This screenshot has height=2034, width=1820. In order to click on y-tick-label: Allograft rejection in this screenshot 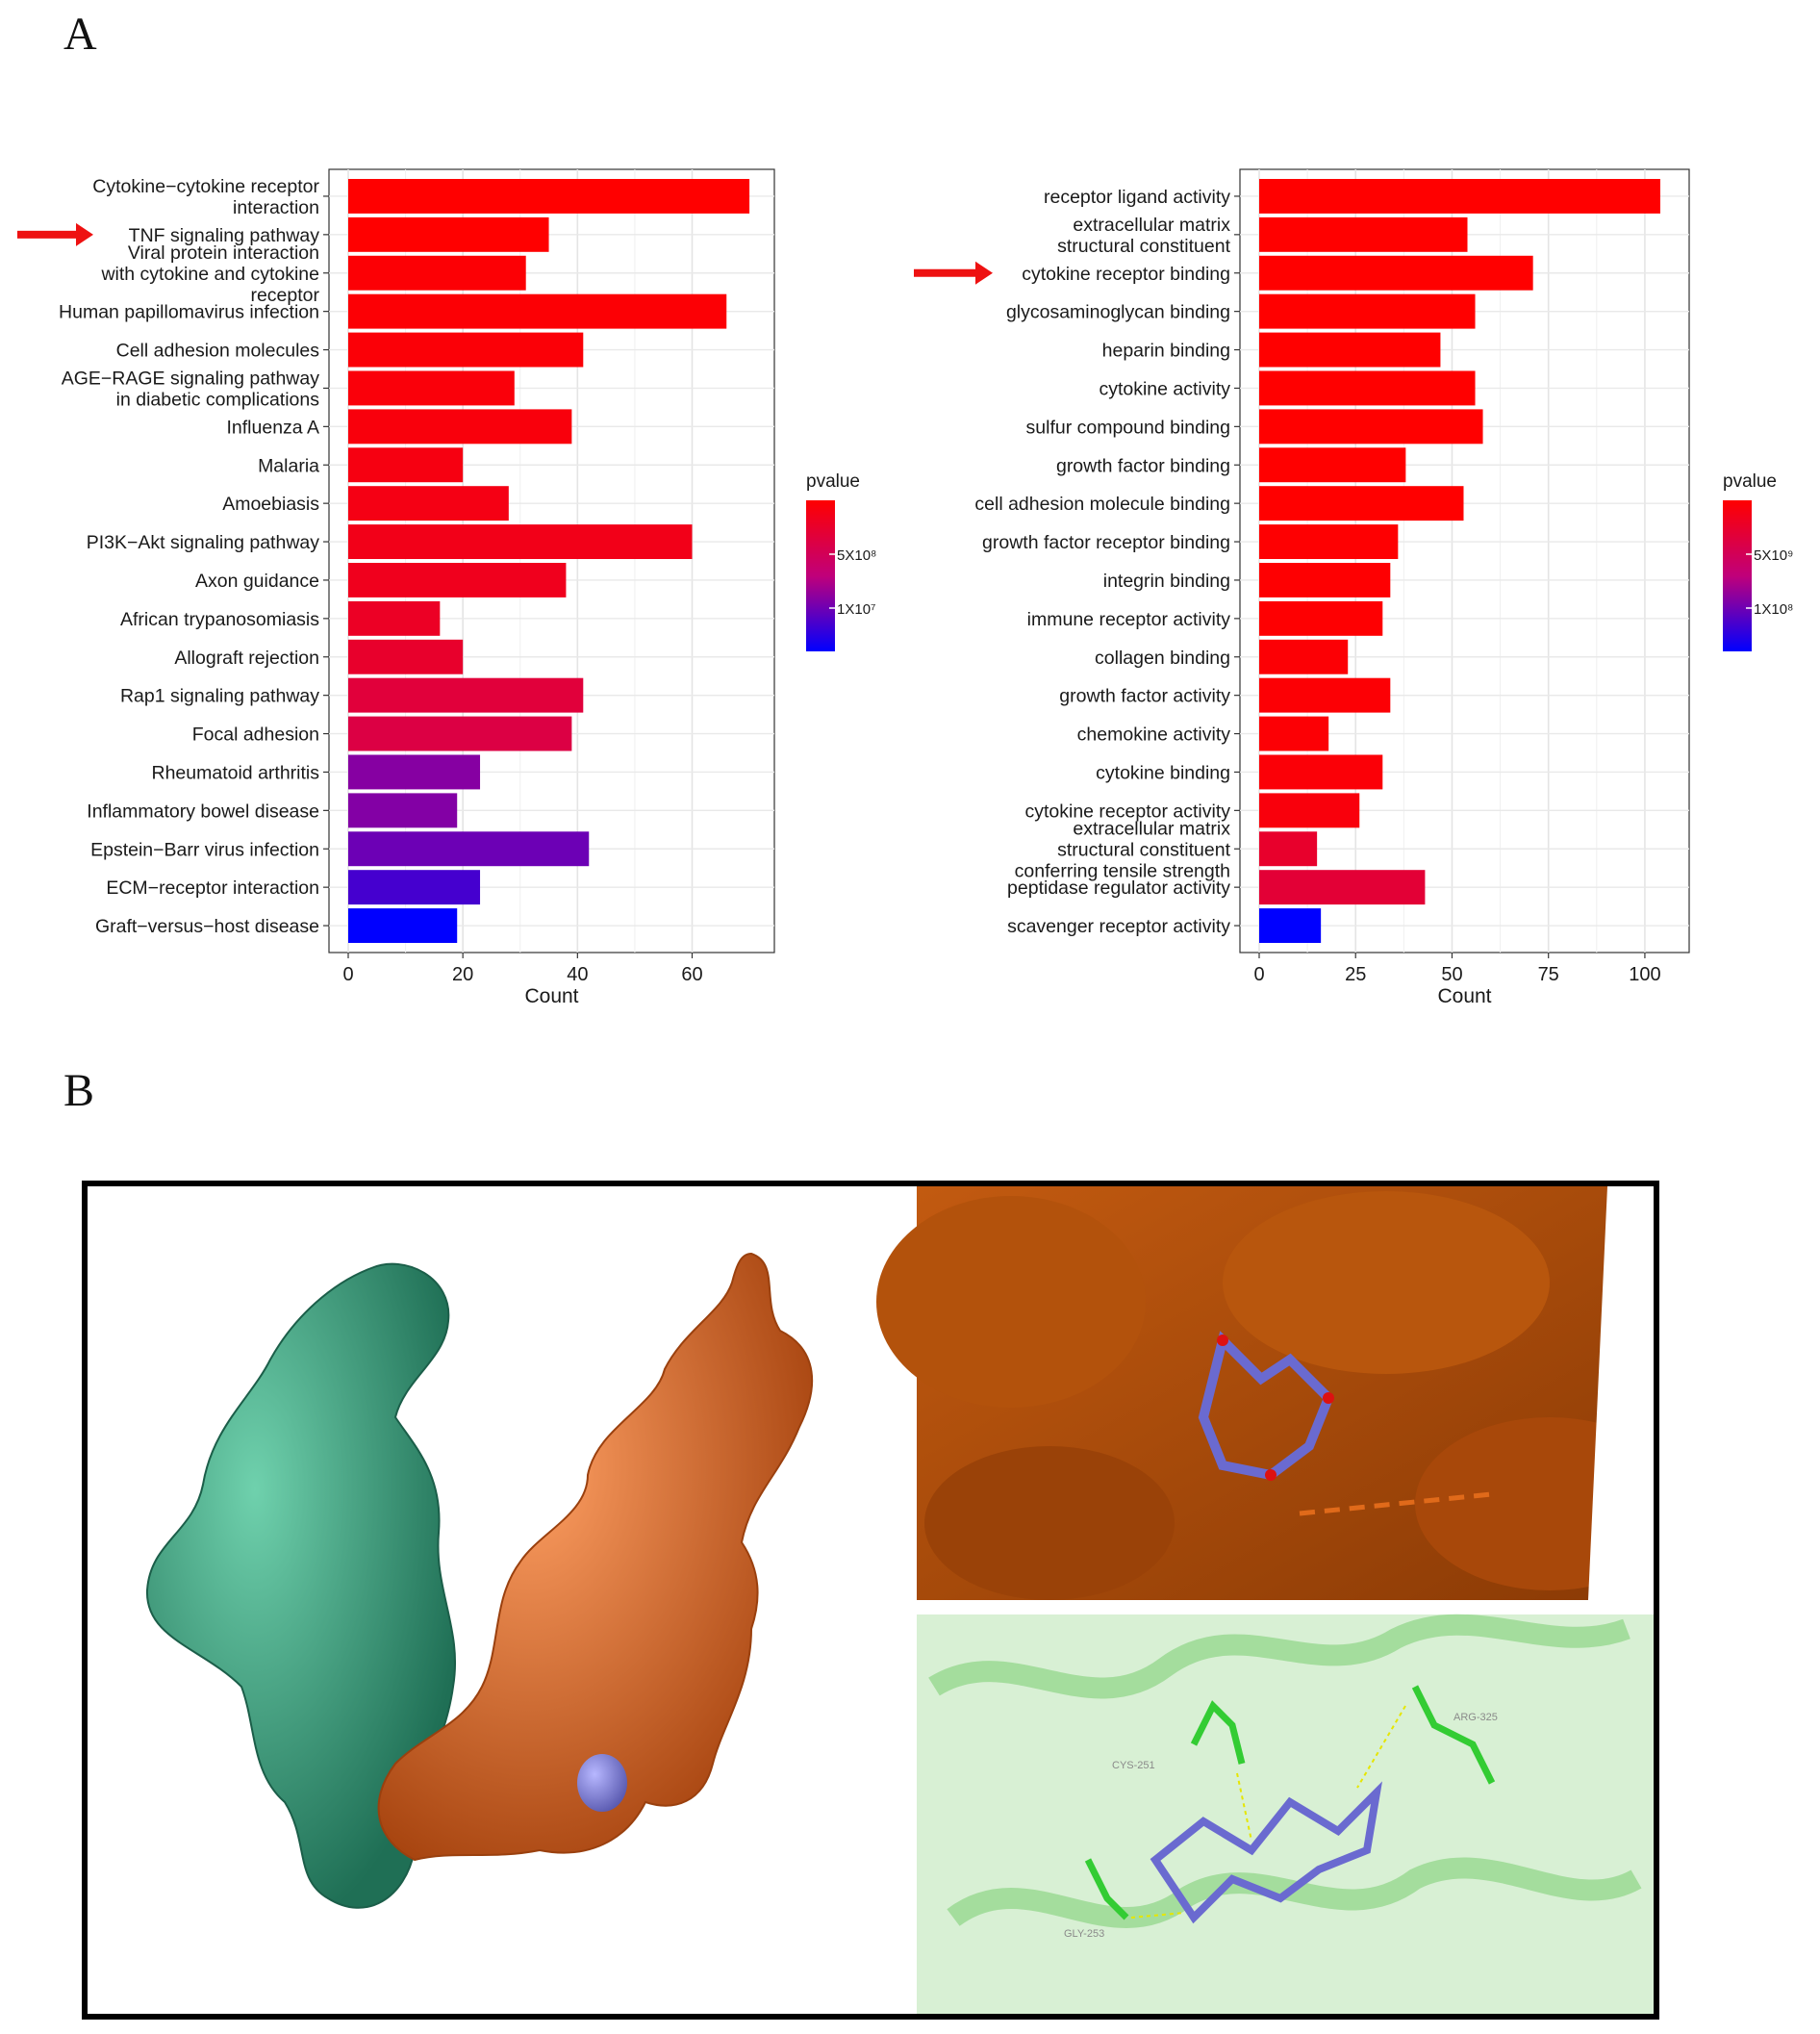, I will do `click(247, 658)`.